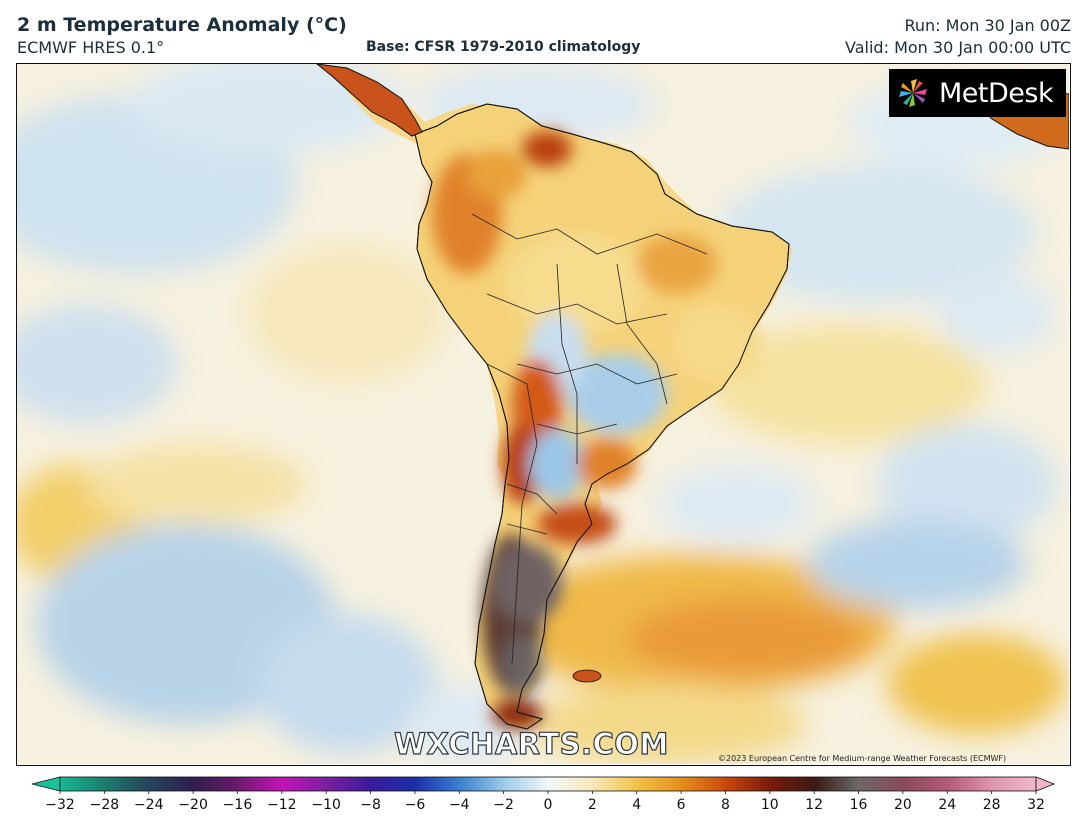 The height and width of the screenshot is (833, 1088). I want to click on colorbar-tick-label: −12, so click(282, 805).